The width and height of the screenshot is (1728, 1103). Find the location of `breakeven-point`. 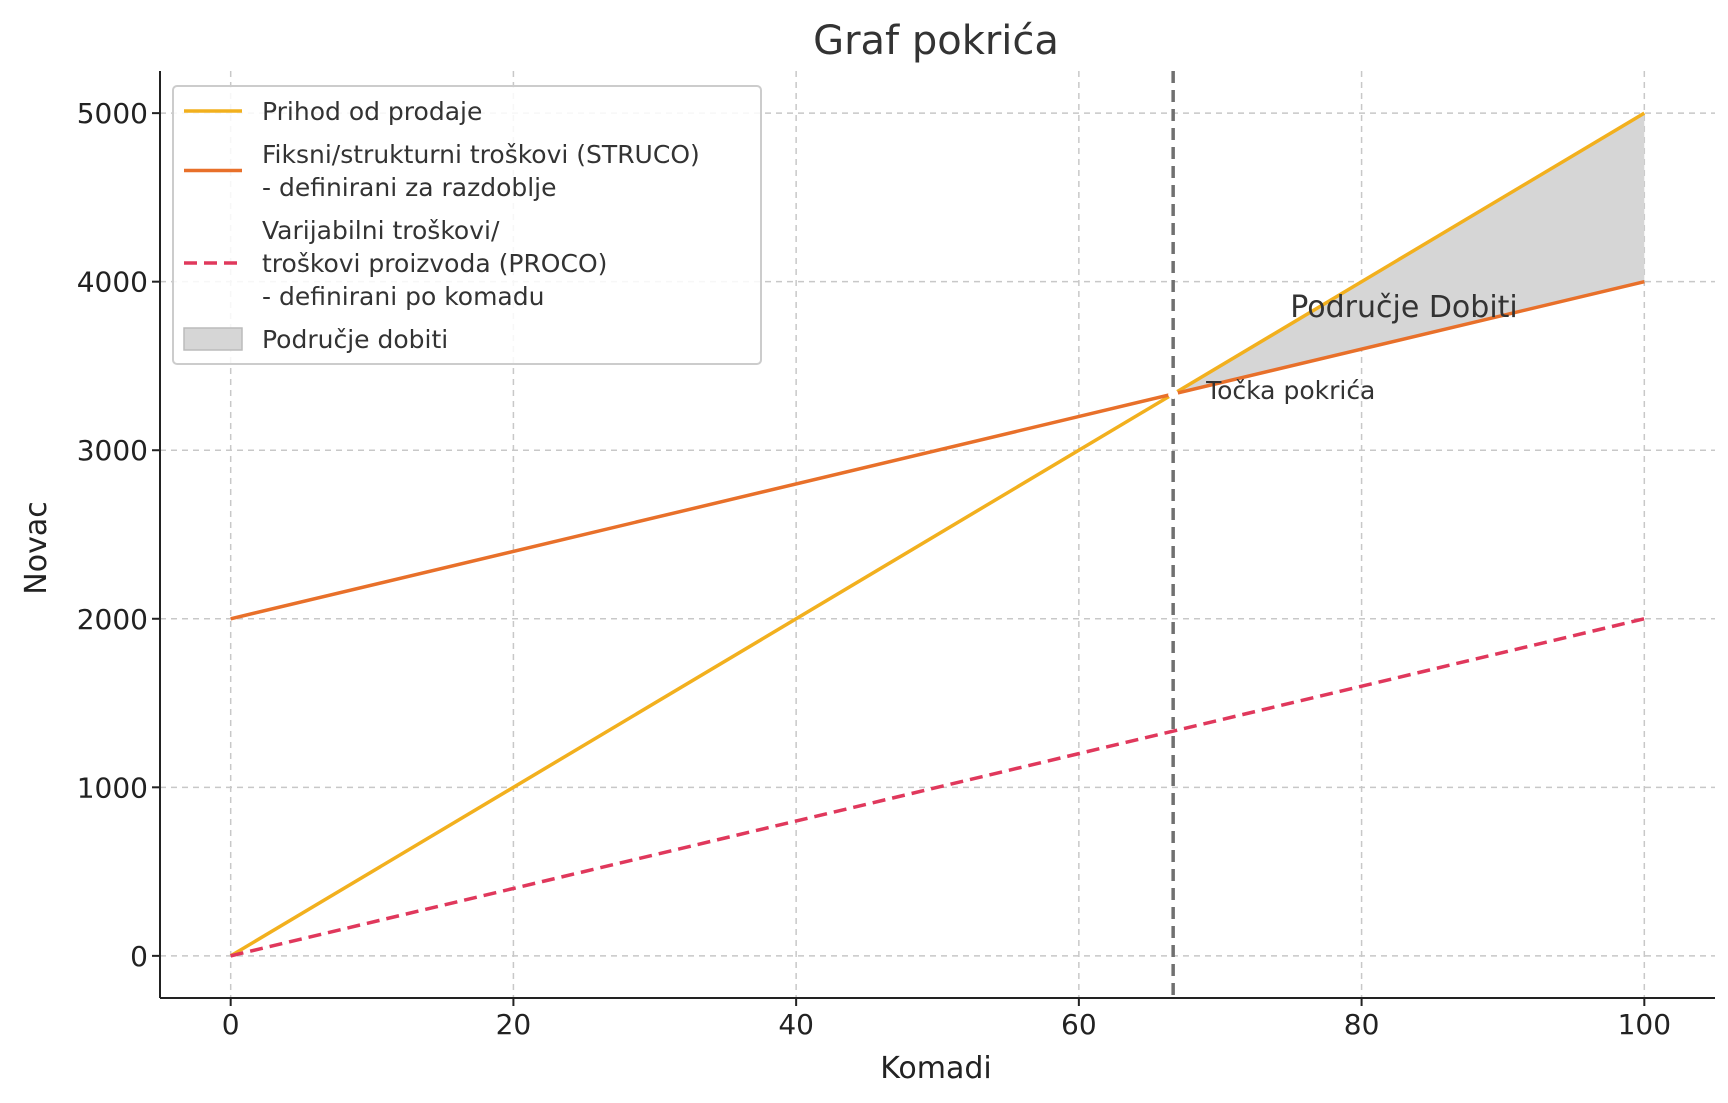

breakeven-point is located at coordinates (1173, 394).